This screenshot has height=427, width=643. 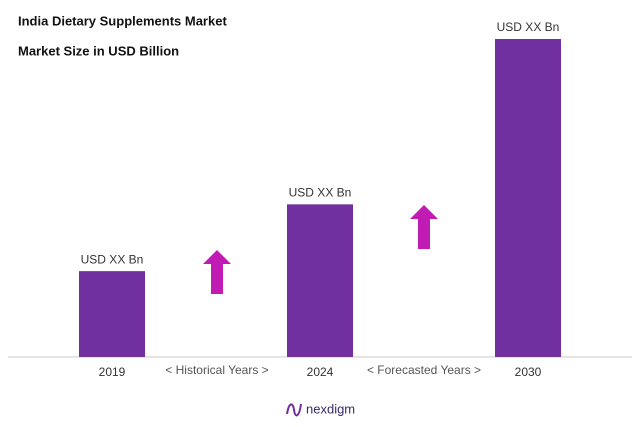 What do you see at coordinates (216, 370) in the screenshot?
I see `period-label: < Historical Years >` at bounding box center [216, 370].